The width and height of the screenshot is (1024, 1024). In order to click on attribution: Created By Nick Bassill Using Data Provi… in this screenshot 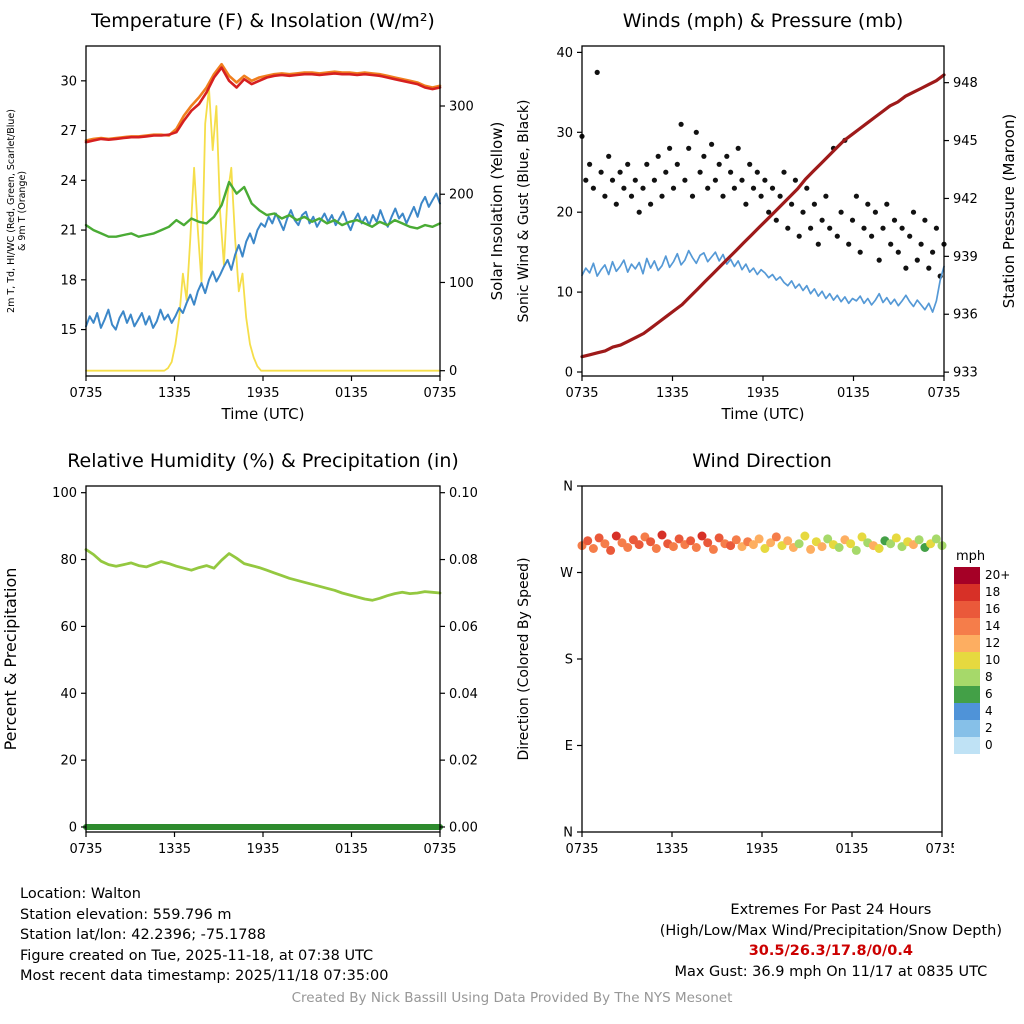, I will do `click(512, 997)`.